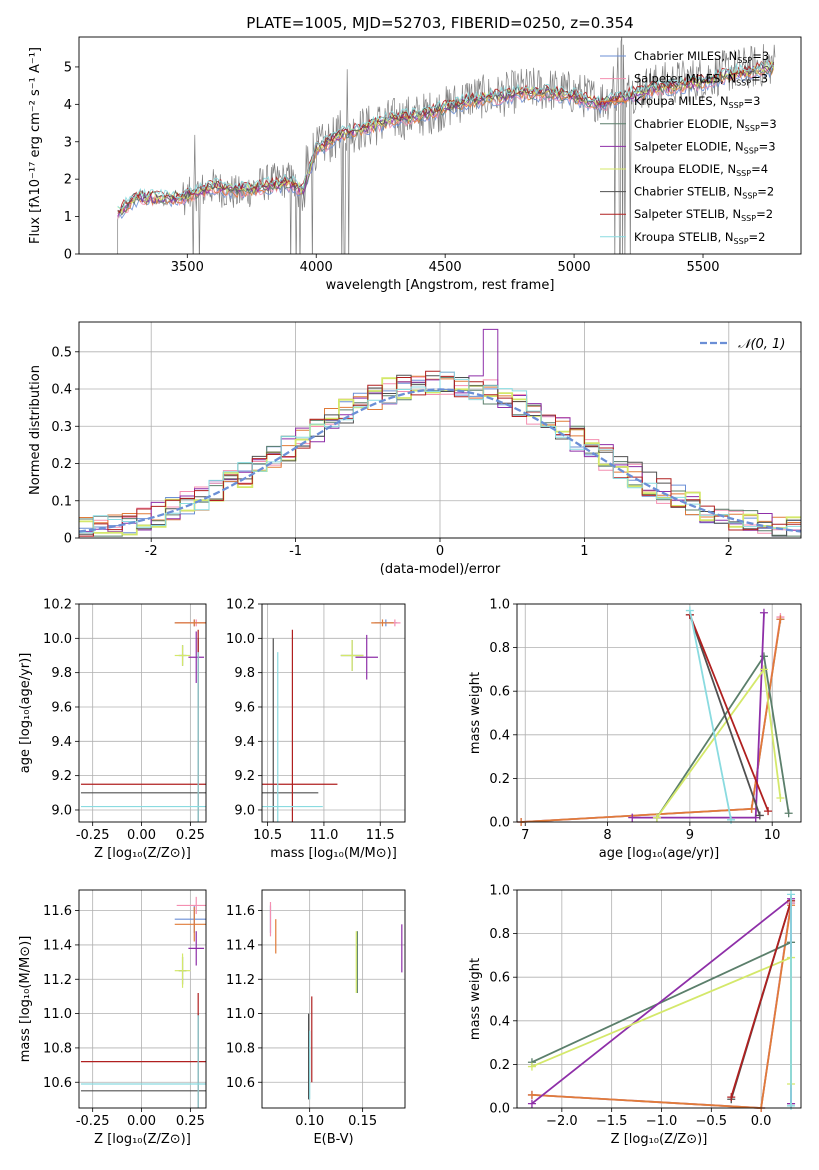 This screenshot has width=819, height=1170. What do you see at coordinates (702, 267) in the screenshot?
I see `x-tick-label: 5500` at bounding box center [702, 267].